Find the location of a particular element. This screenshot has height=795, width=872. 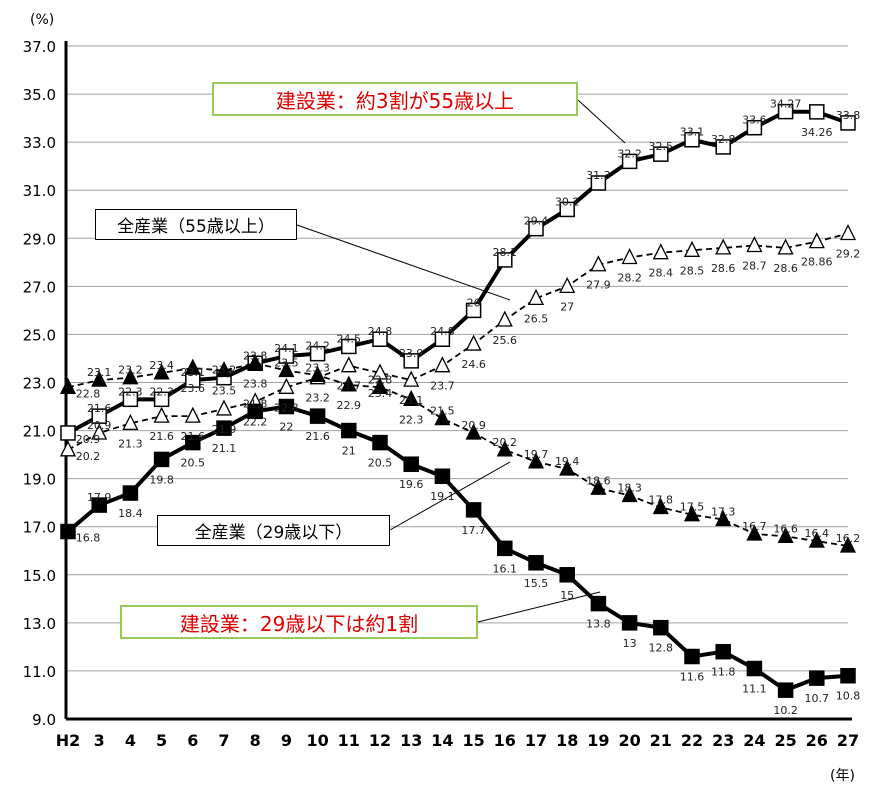

data-label-all29: 21.5 is located at coordinates (442, 411).